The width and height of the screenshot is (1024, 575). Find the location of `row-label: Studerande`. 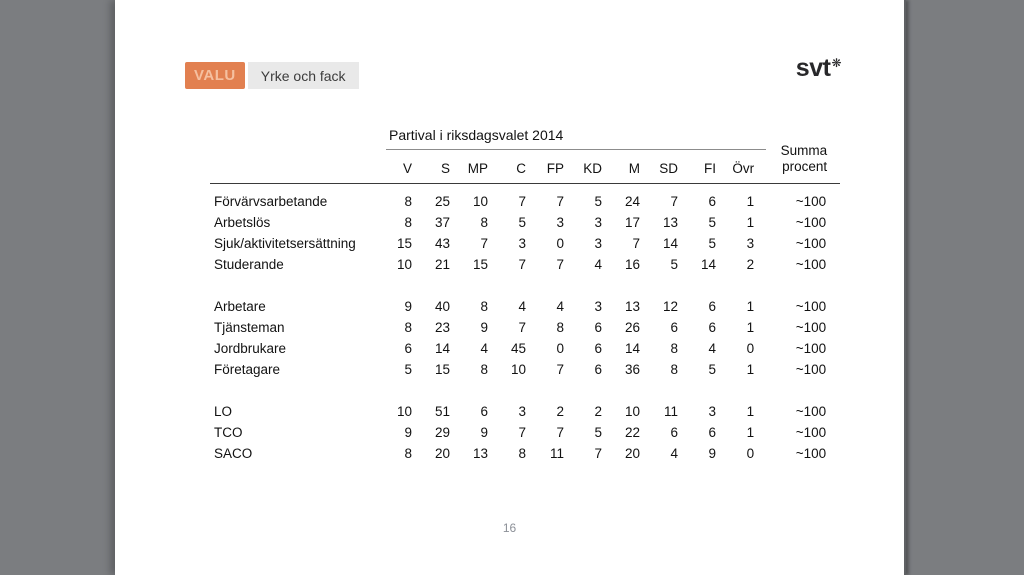

row-label: Studerande is located at coordinates (249, 264).